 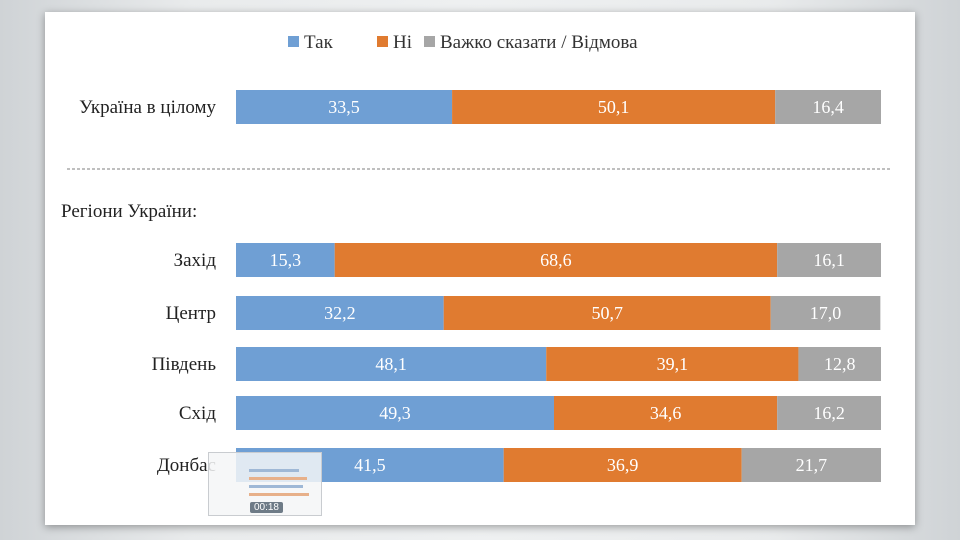 What do you see at coordinates (319, 42) in the screenshot?
I see `legend-entry: Так` at bounding box center [319, 42].